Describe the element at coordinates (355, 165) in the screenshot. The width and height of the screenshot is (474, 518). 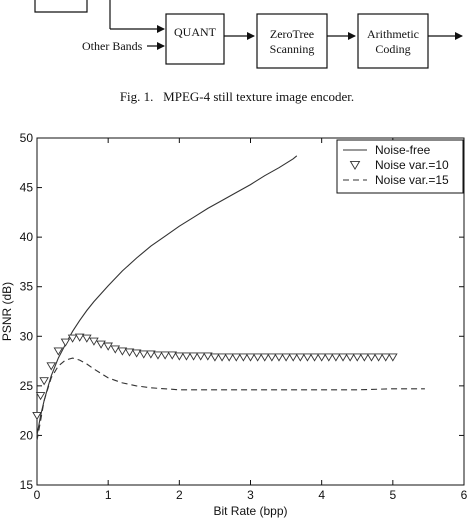
I see `legend-swatch` at that location.